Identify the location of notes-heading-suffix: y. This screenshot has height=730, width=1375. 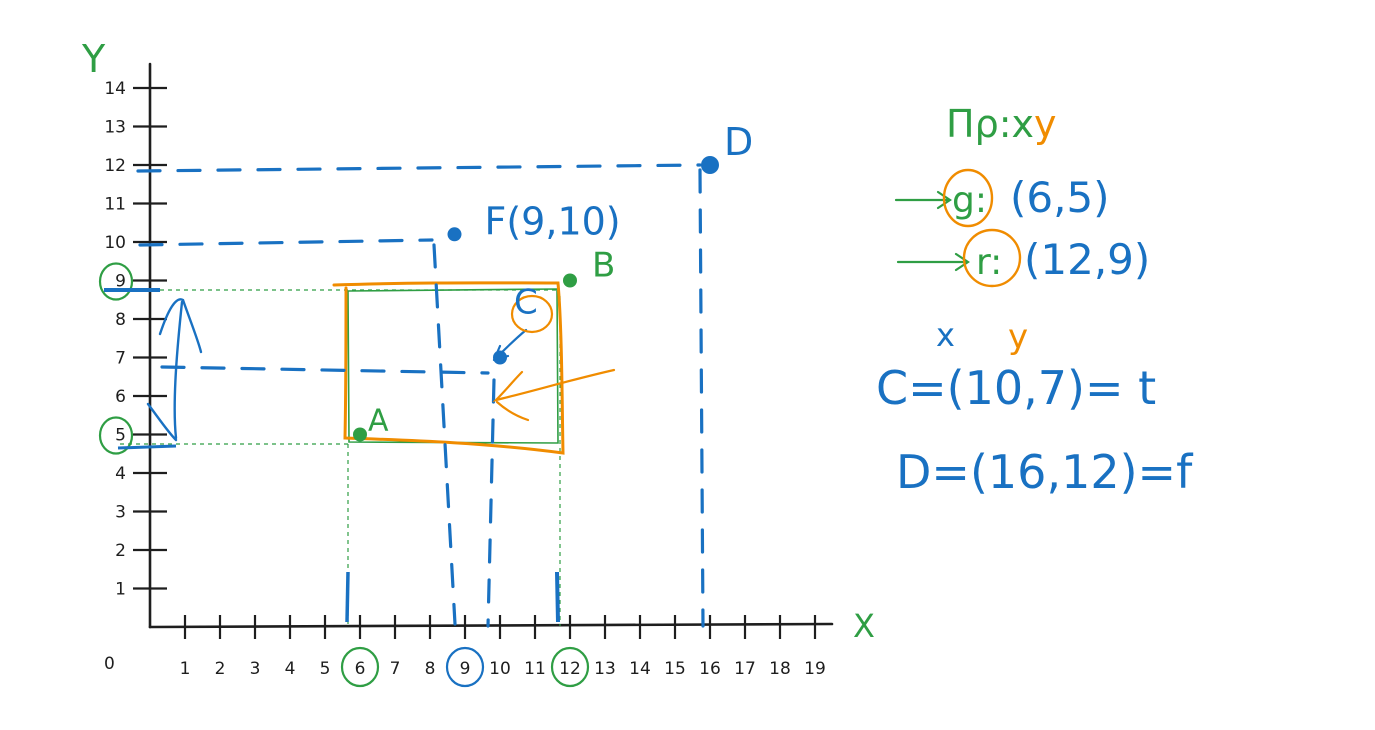
(1045, 124).